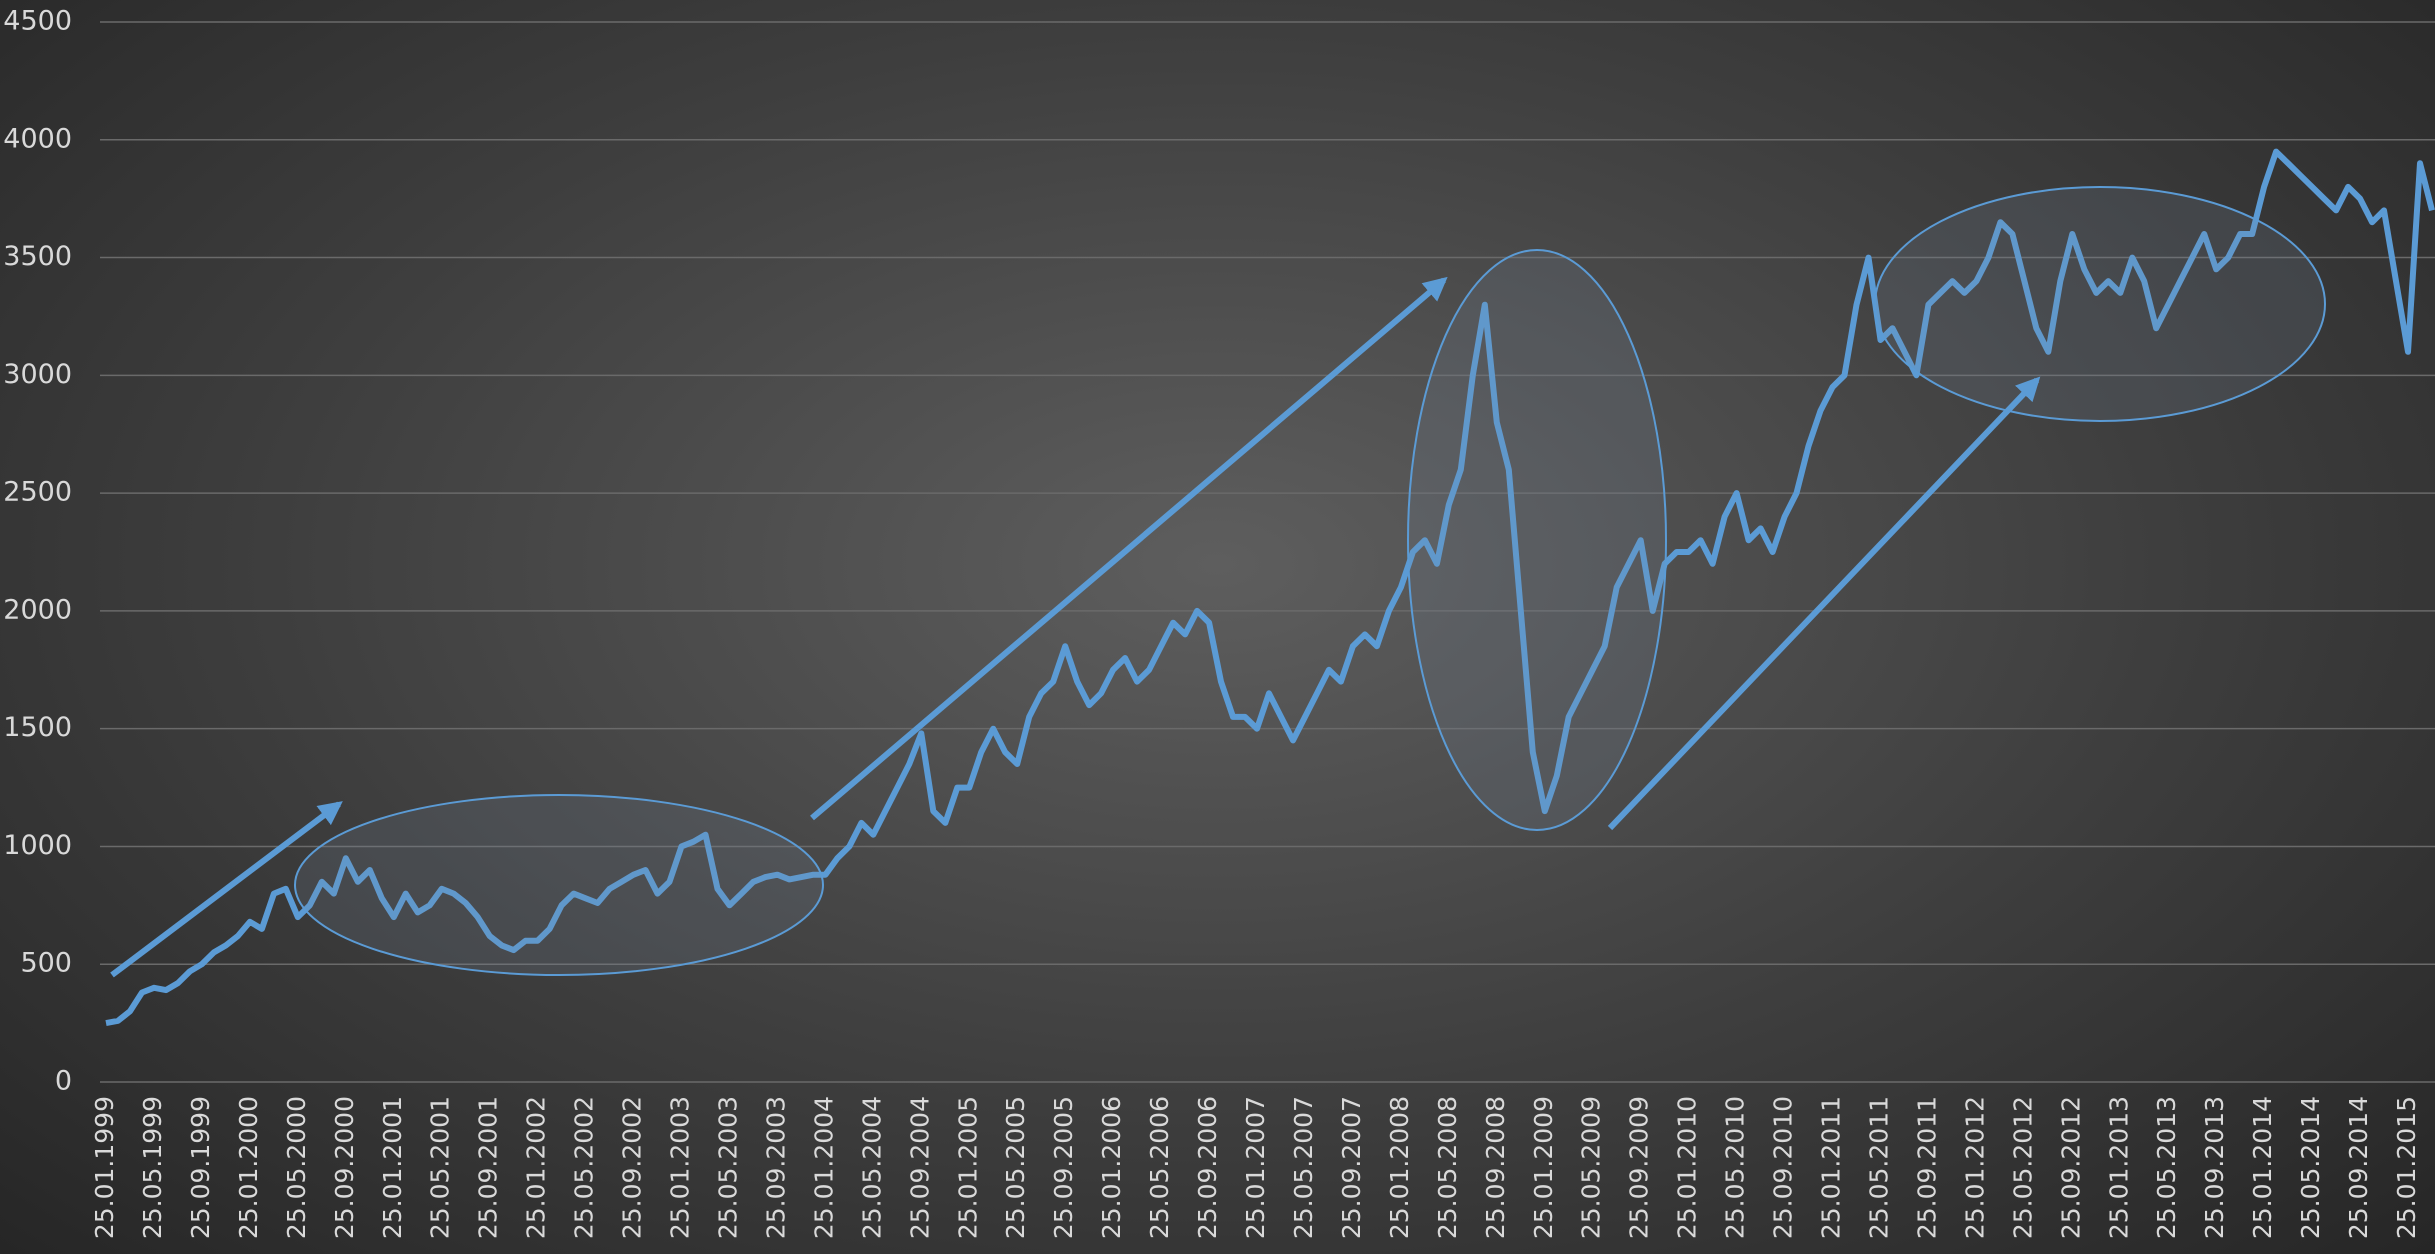 This screenshot has width=2435, height=1254. Describe the element at coordinates (200, 1167) in the screenshot. I see `x-tick-label: 25.09.1999` at that location.